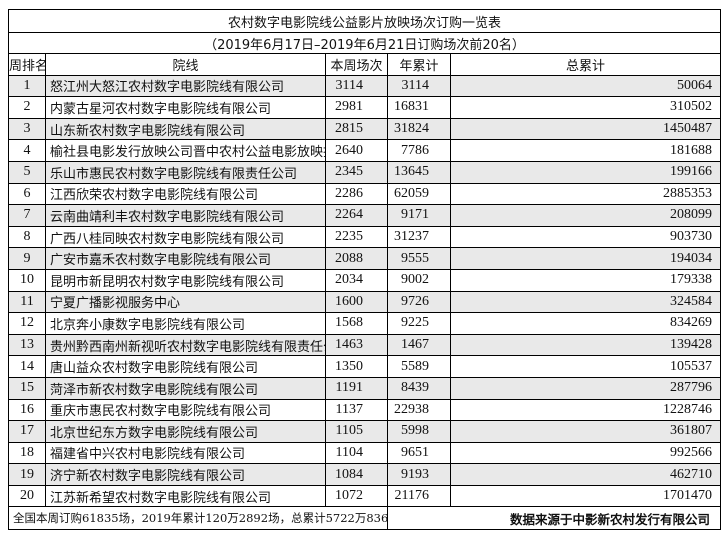 The image size is (728, 536). I want to click on overall-total-cell: 834269, so click(585, 323).